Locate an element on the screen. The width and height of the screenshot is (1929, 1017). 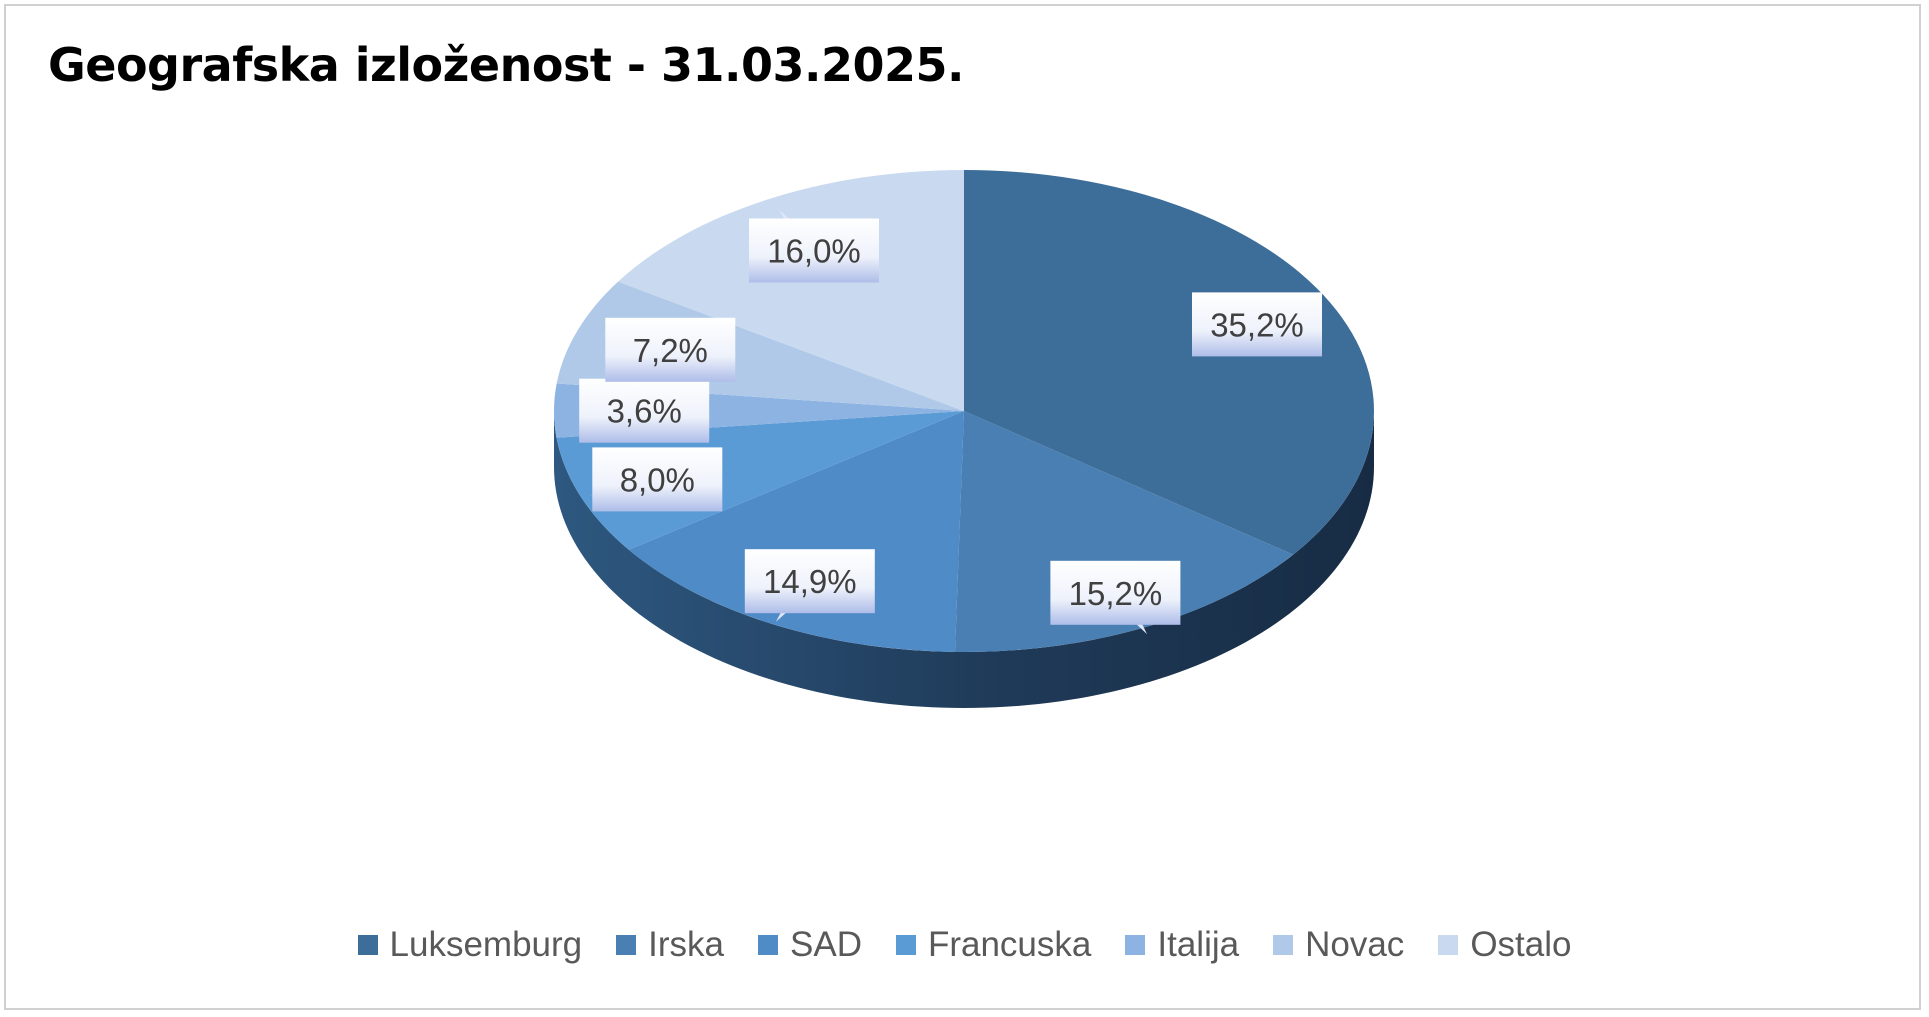
legend-label: Ostalo is located at coordinates (1521, 944).